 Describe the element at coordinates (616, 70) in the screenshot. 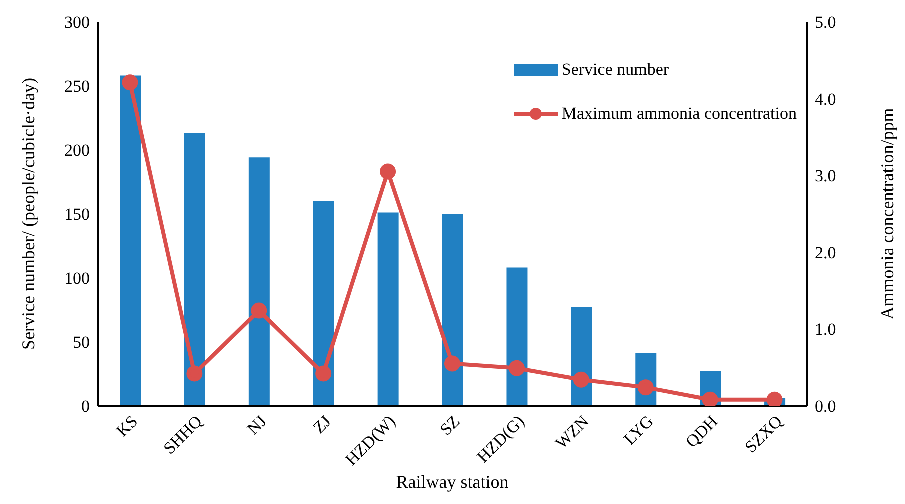

I see `legend-label: Service number` at that location.